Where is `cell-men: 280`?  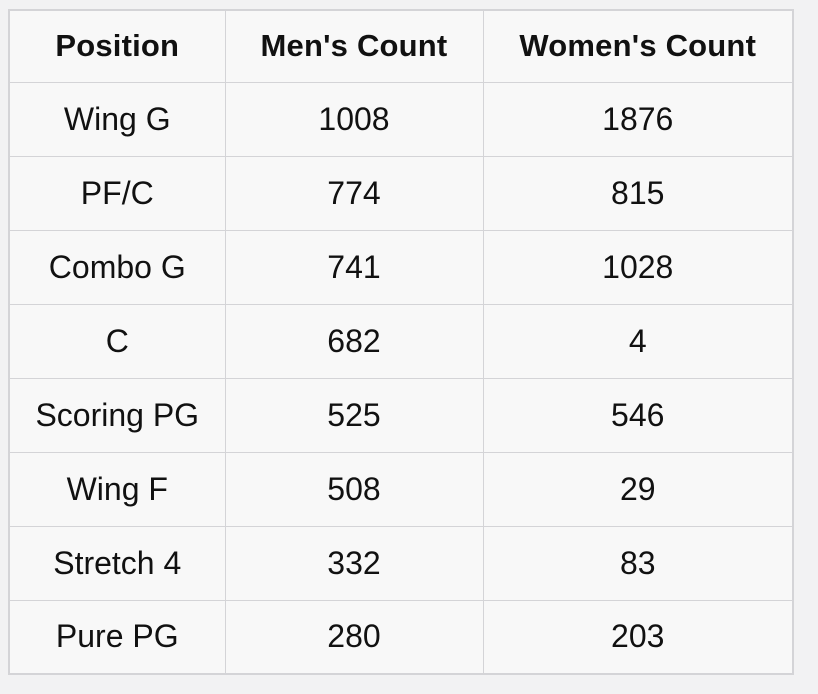
cell-men: 280 is located at coordinates (354, 637).